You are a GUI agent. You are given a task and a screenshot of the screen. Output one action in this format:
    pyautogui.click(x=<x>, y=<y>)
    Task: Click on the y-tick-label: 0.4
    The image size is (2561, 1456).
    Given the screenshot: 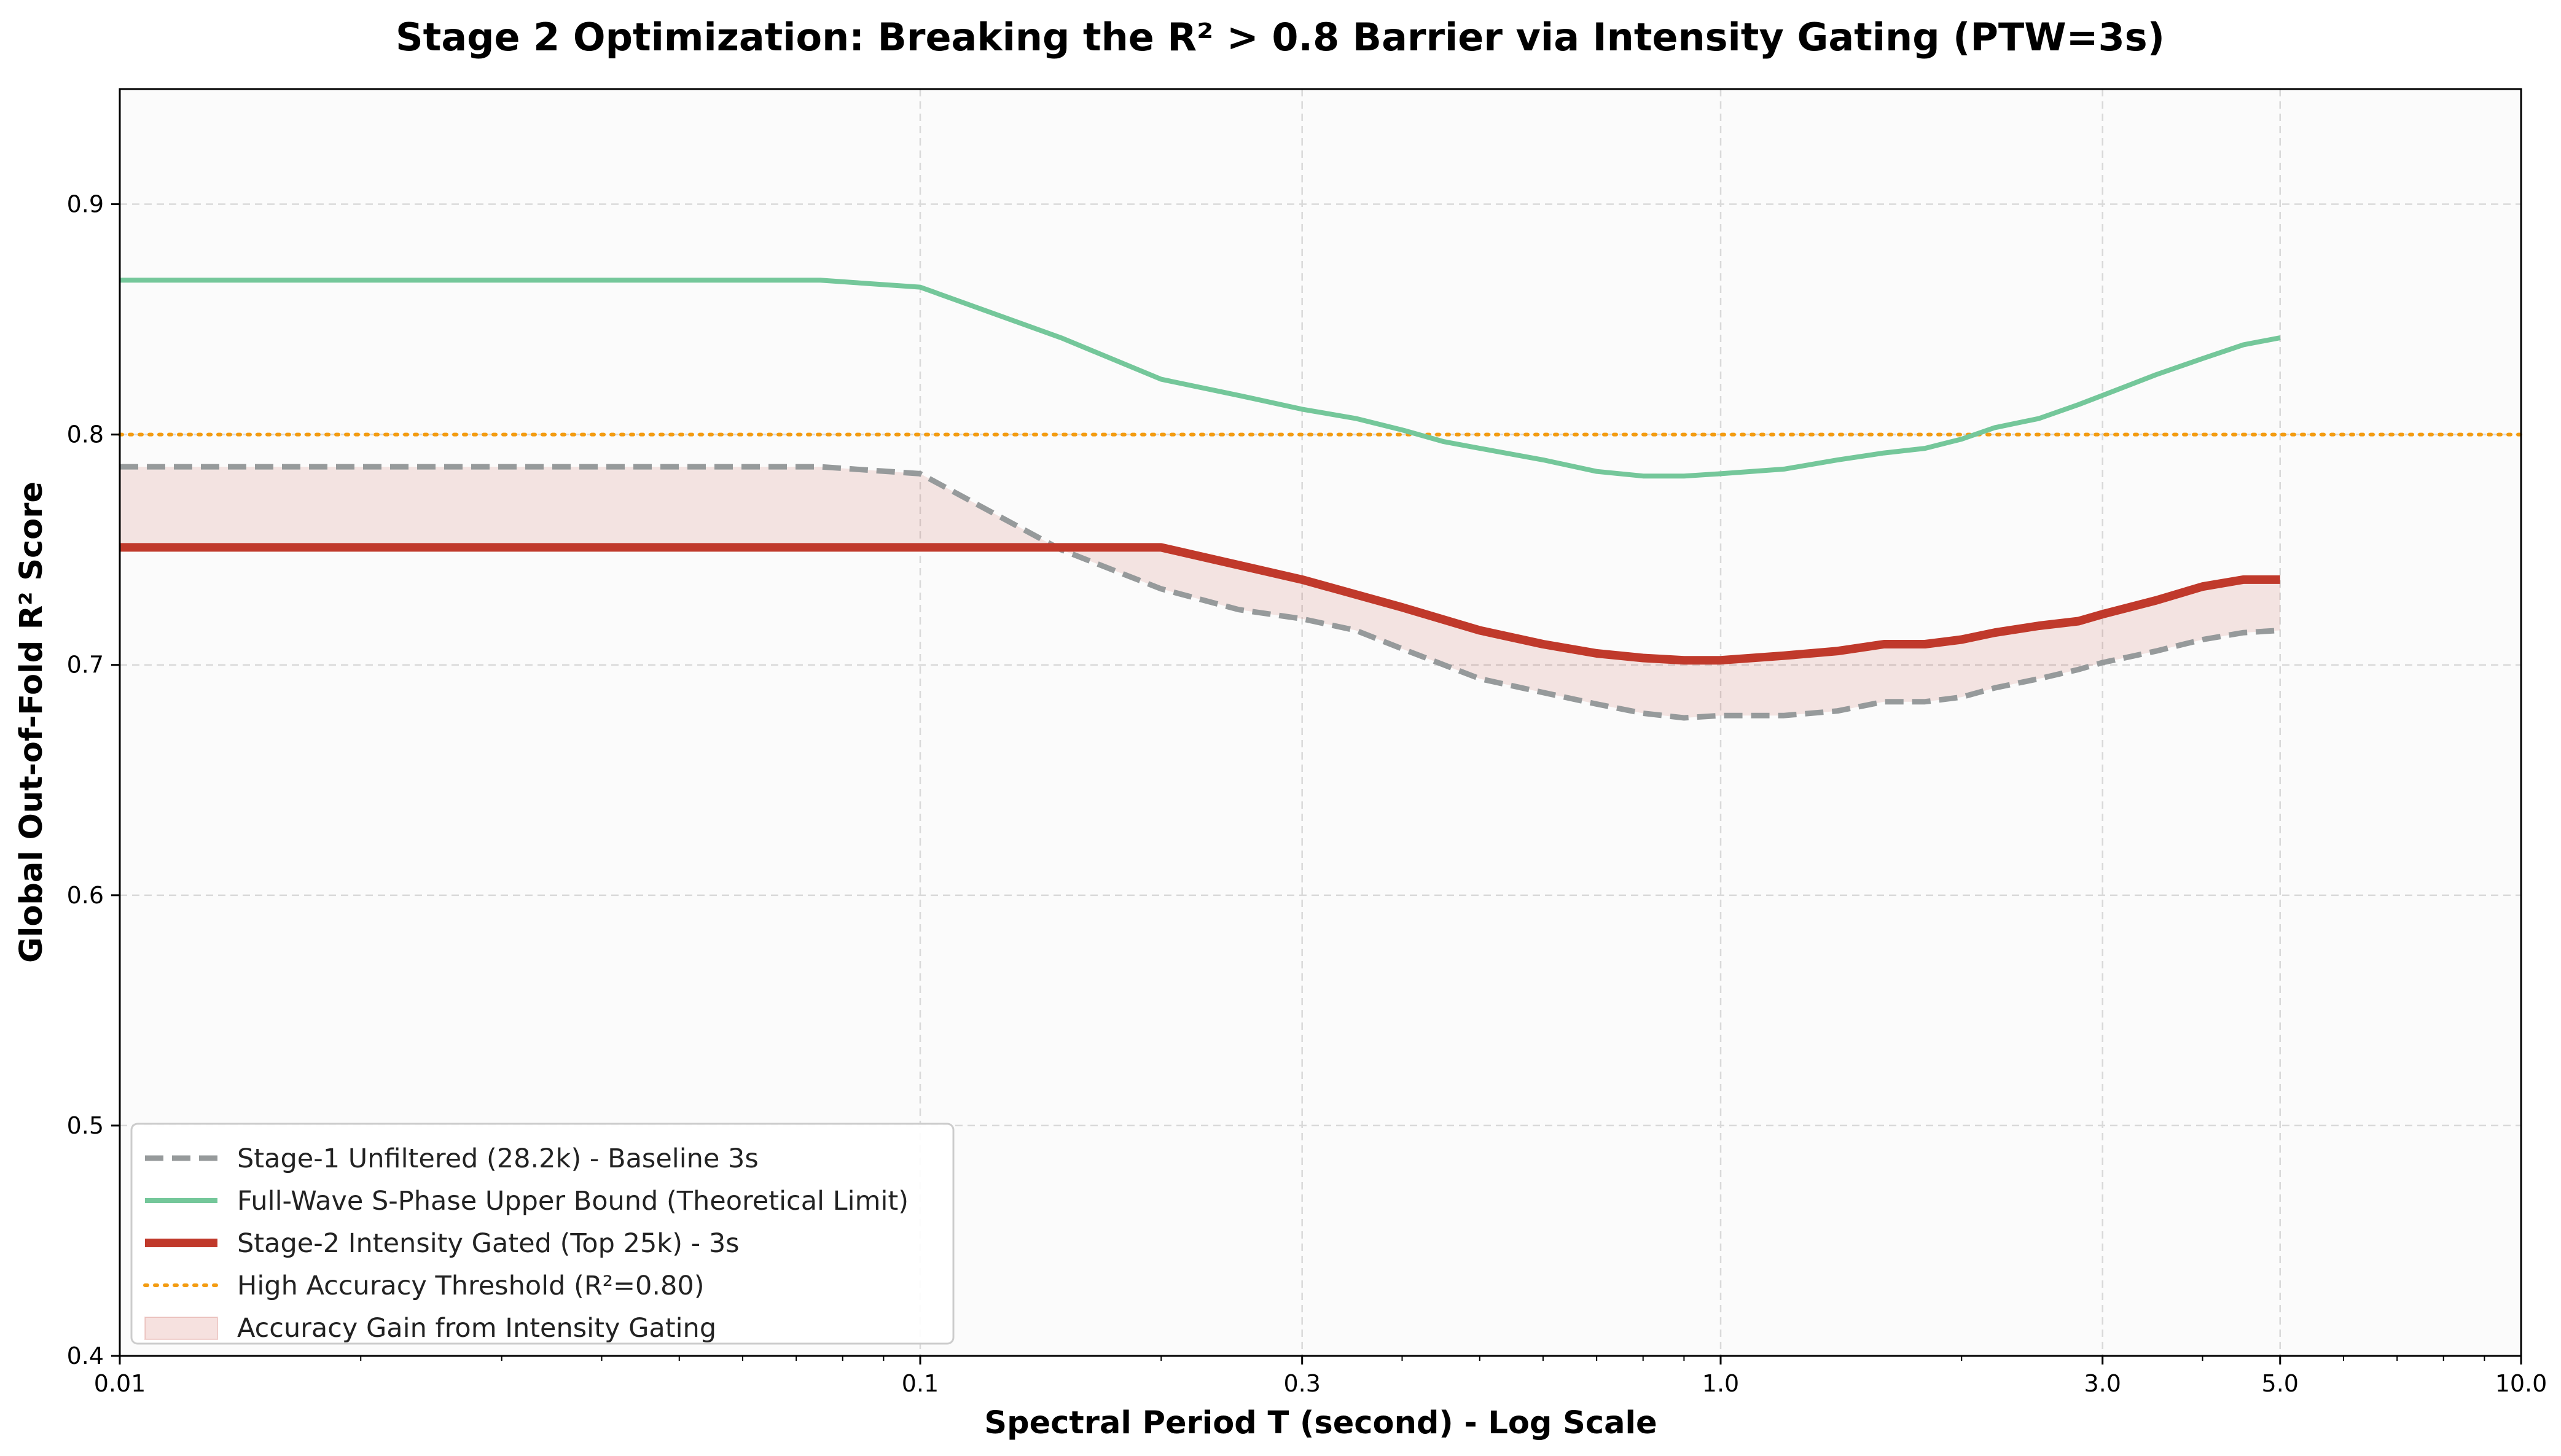 What is the action you would take?
    pyautogui.click(x=85, y=1355)
    